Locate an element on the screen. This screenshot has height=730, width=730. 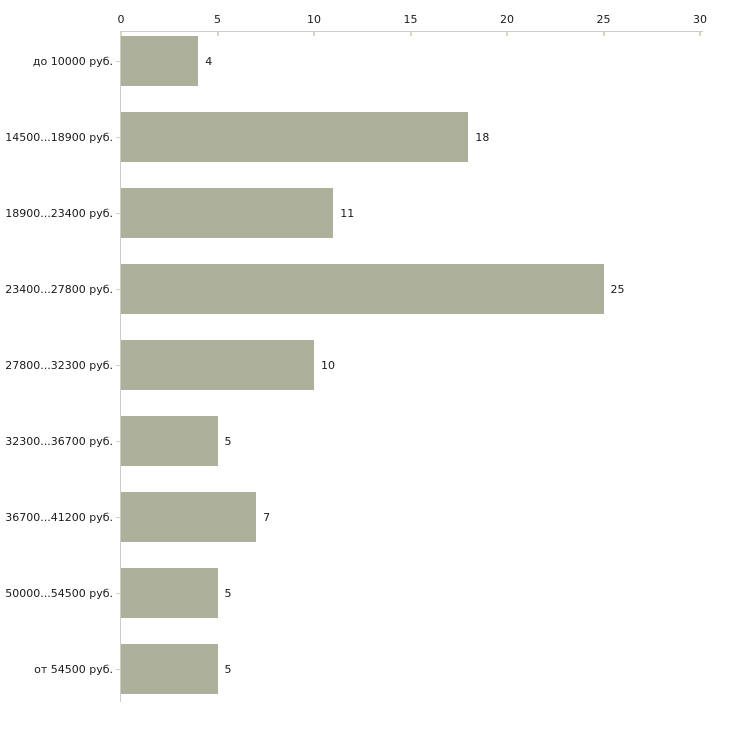
value-label: 18 is located at coordinates (482, 137).